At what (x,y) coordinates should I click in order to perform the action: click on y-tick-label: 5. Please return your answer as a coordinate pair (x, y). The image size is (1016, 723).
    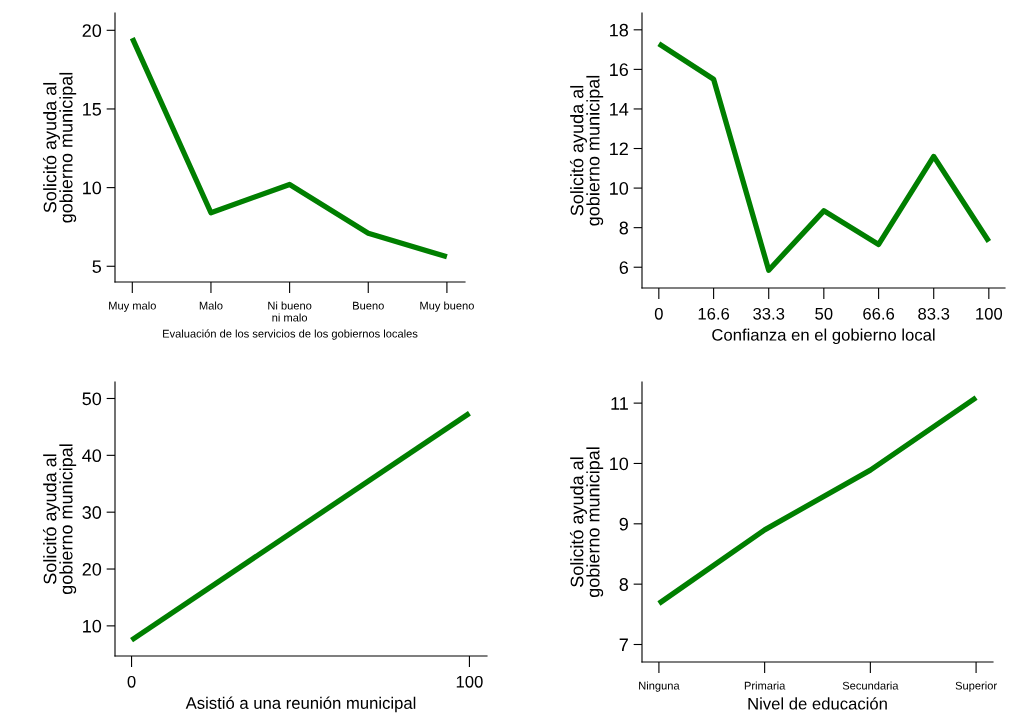
    Looking at the image, I should click on (97, 266).